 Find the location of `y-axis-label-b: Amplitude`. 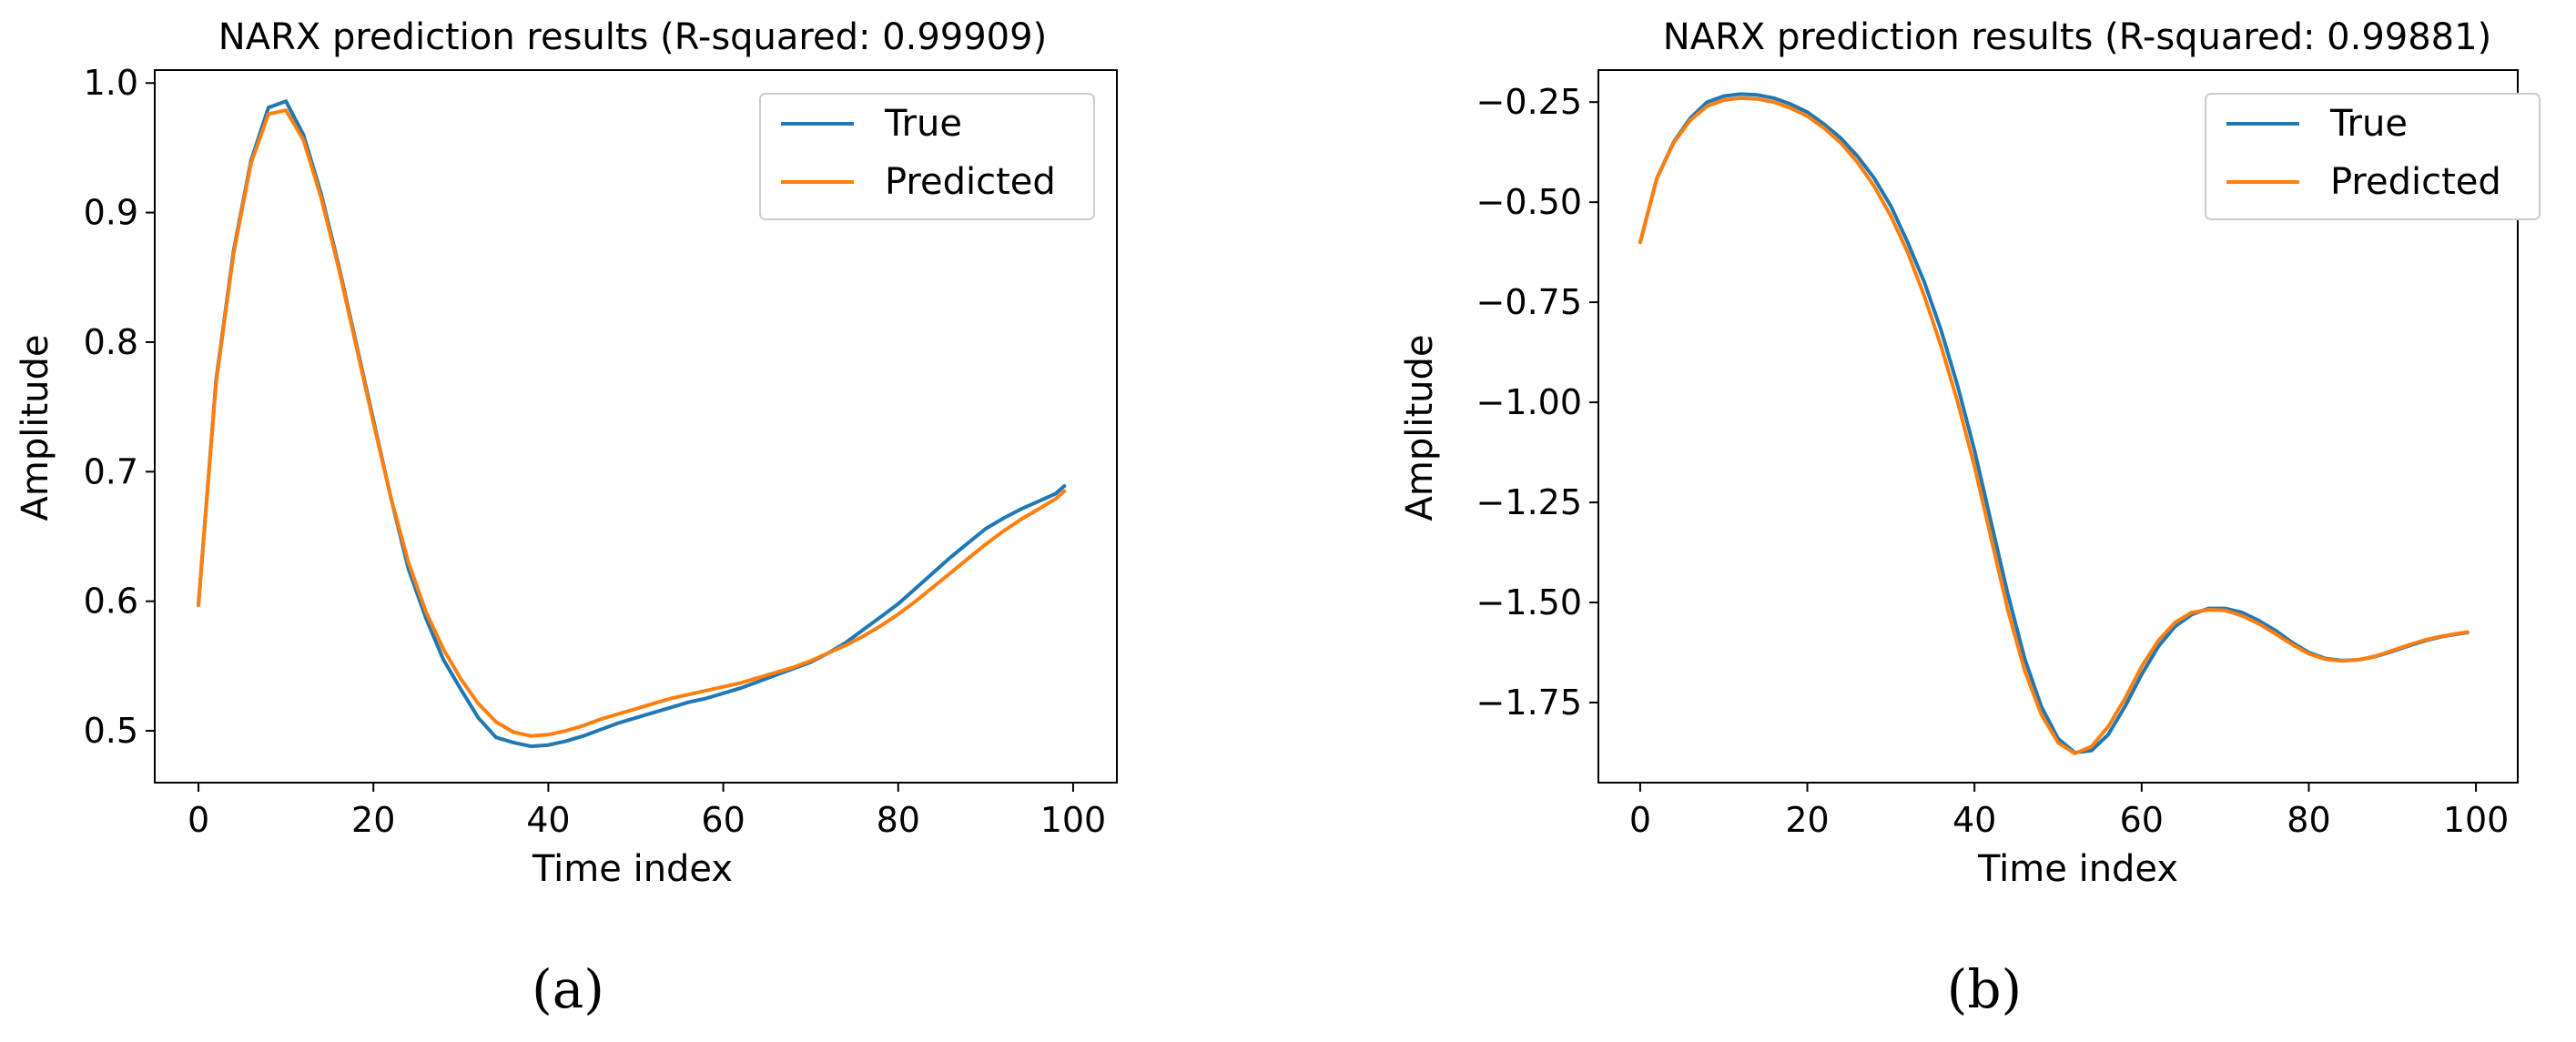

y-axis-label-b: Amplitude is located at coordinates (1420, 428).